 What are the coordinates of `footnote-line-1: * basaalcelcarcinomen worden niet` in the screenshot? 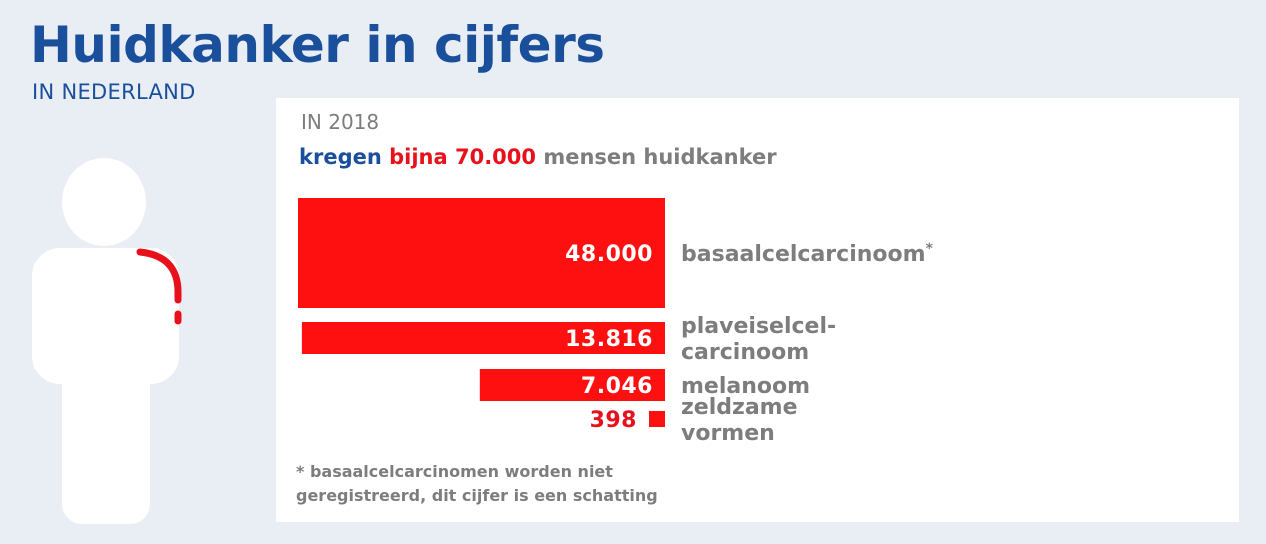 It's located at (454, 471).